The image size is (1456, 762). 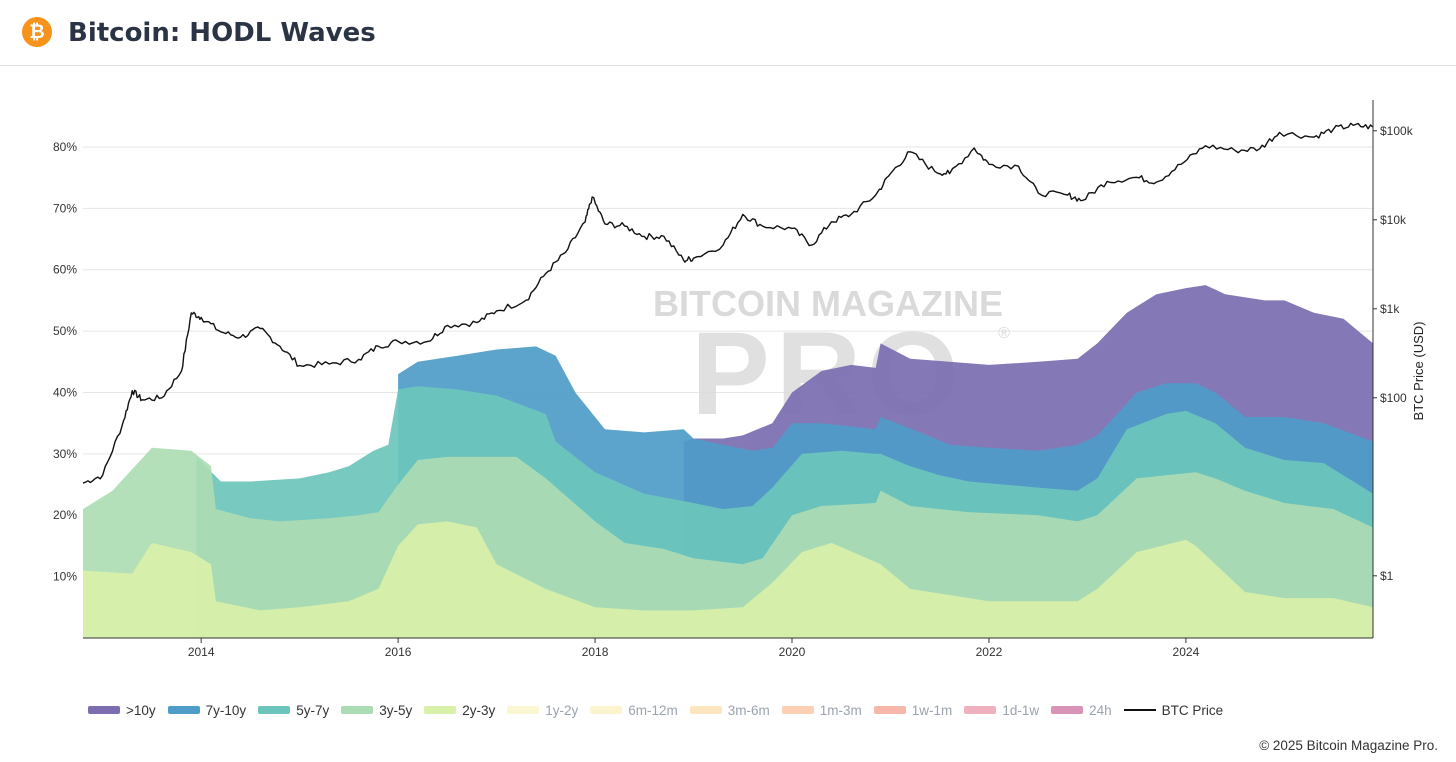 I want to click on y-tick-label: 10%, so click(x=65, y=577).